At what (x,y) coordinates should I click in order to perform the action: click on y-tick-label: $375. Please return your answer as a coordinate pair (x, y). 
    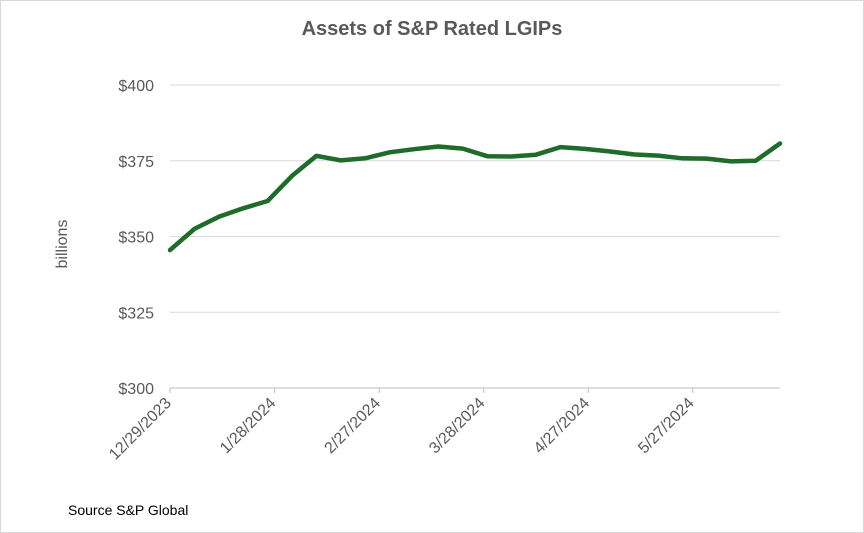
    Looking at the image, I should click on (136, 162).